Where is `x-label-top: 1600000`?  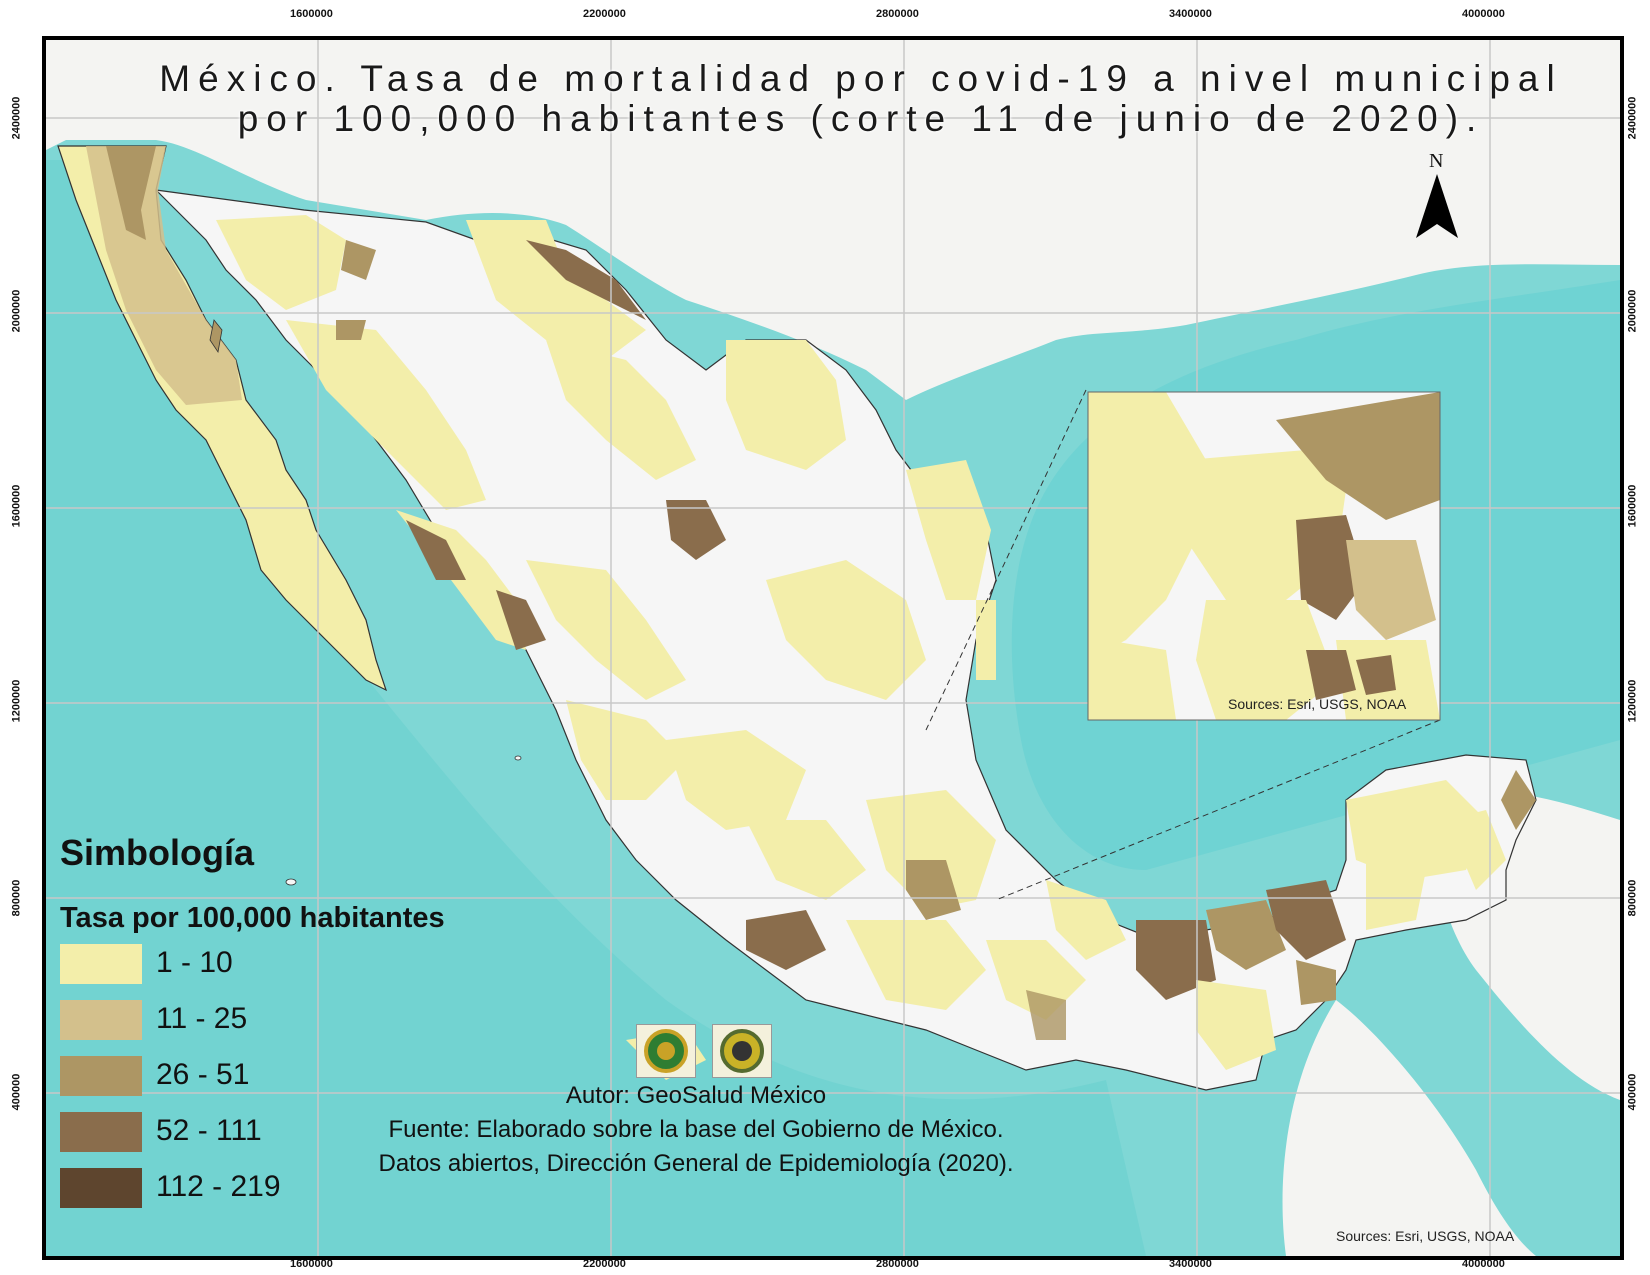 x-label-top: 1600000 is located at coordinates (311, 14).